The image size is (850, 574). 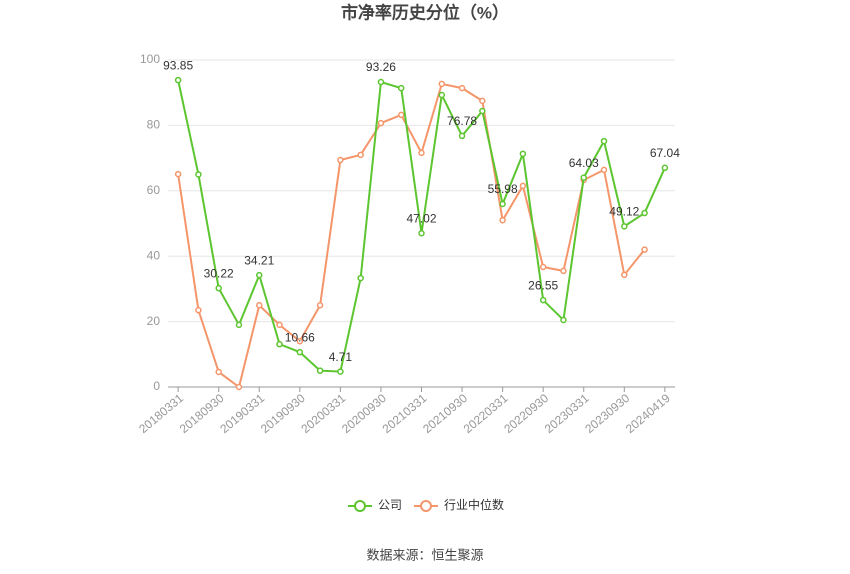 What do you see at coordinates (219, 273) in the screenshot?
I see `data-label: 30.22` at bounding box center [219, 273].